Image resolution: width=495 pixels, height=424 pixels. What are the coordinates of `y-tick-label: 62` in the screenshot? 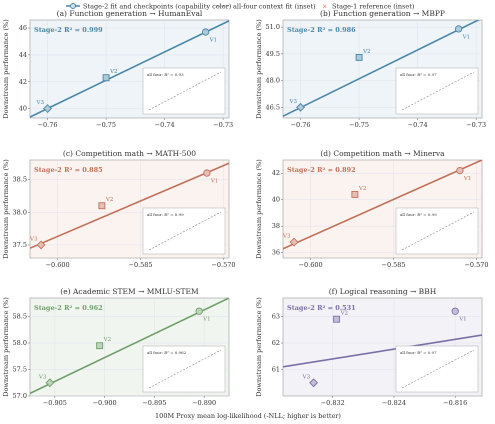 It's located at (276, 343).